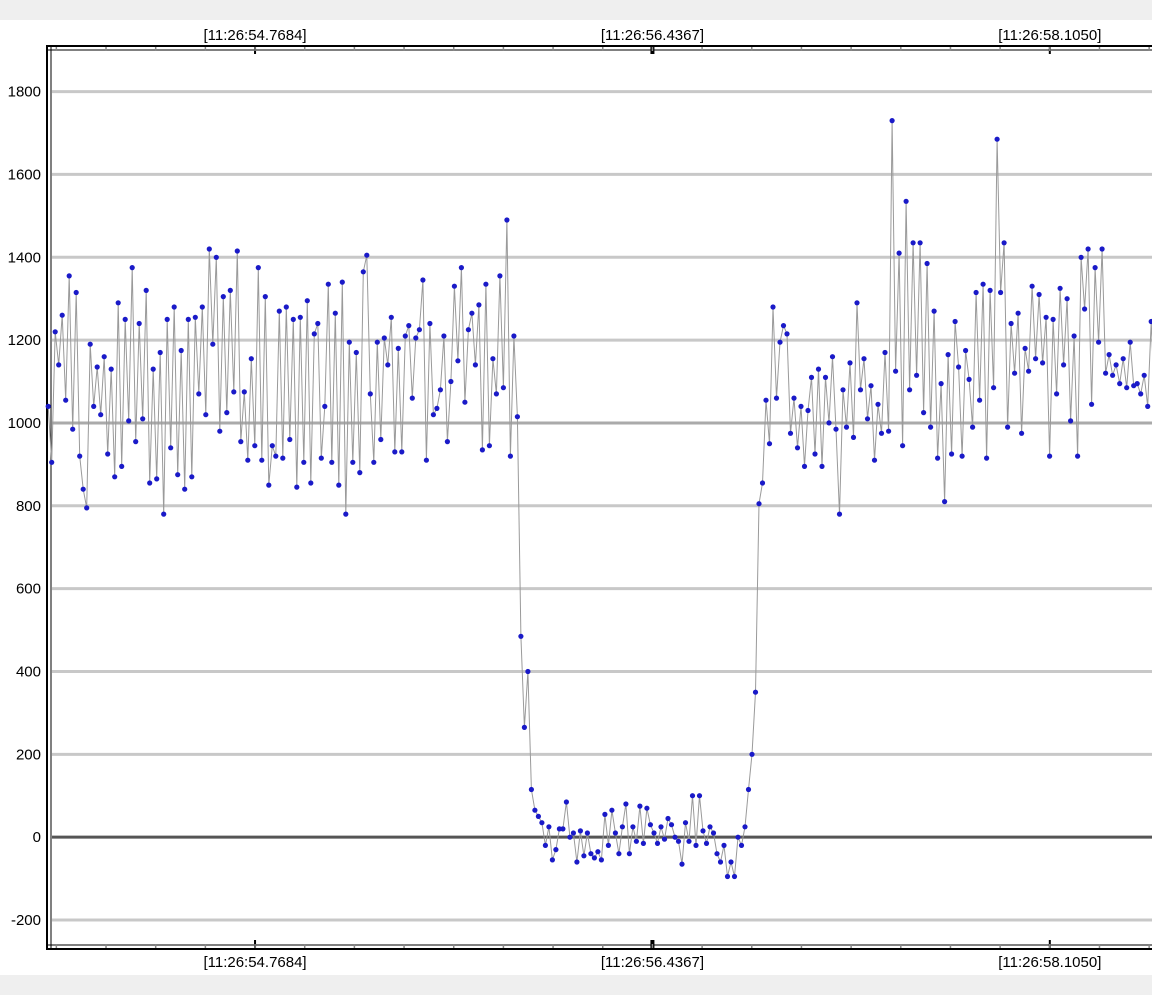 The width and height of the screenshot is (1152, 995). I want to click on y-tick-label: 200, so click(28, 754).